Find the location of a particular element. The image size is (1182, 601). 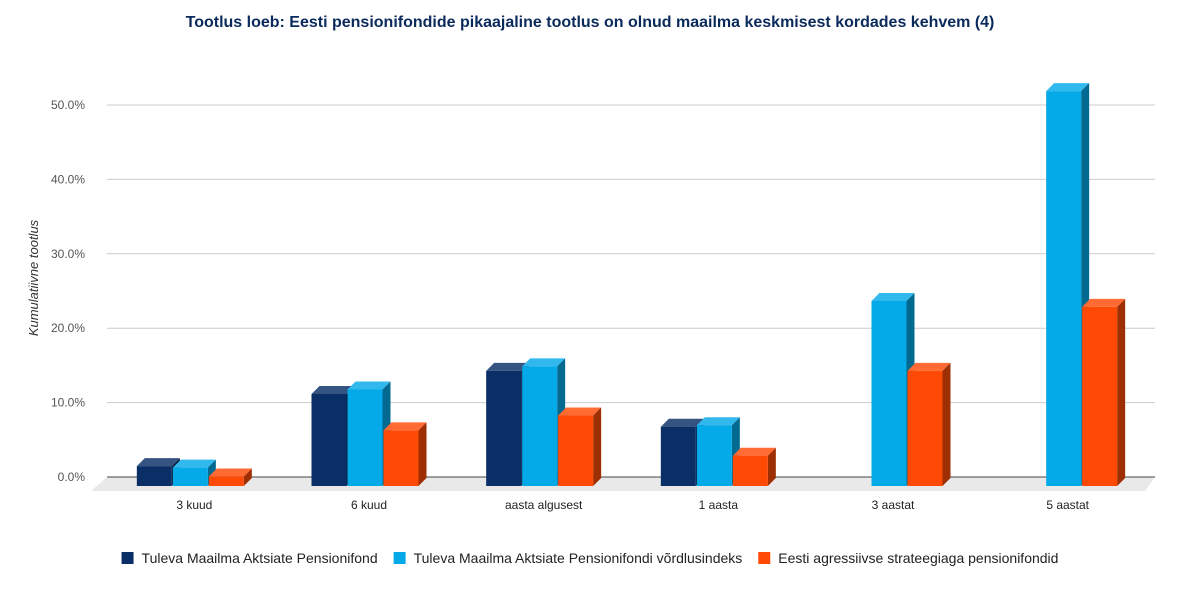

y-axis-label: Kumulatiivne tootlus is located at coordinates (33, 277).